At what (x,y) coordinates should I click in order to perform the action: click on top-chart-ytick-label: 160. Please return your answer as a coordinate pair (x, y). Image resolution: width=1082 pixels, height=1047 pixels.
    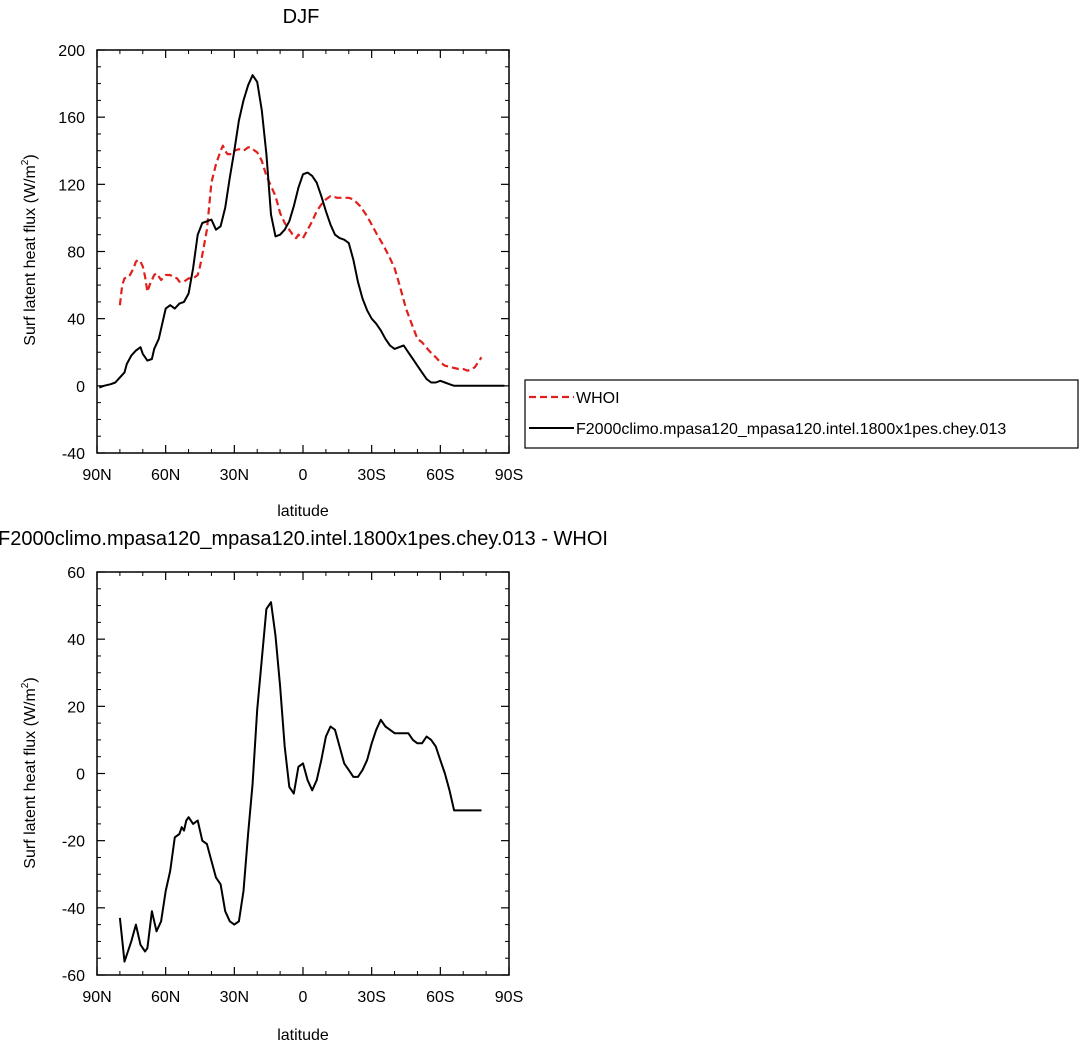
    Looking at the image, I should click on (71, 118).